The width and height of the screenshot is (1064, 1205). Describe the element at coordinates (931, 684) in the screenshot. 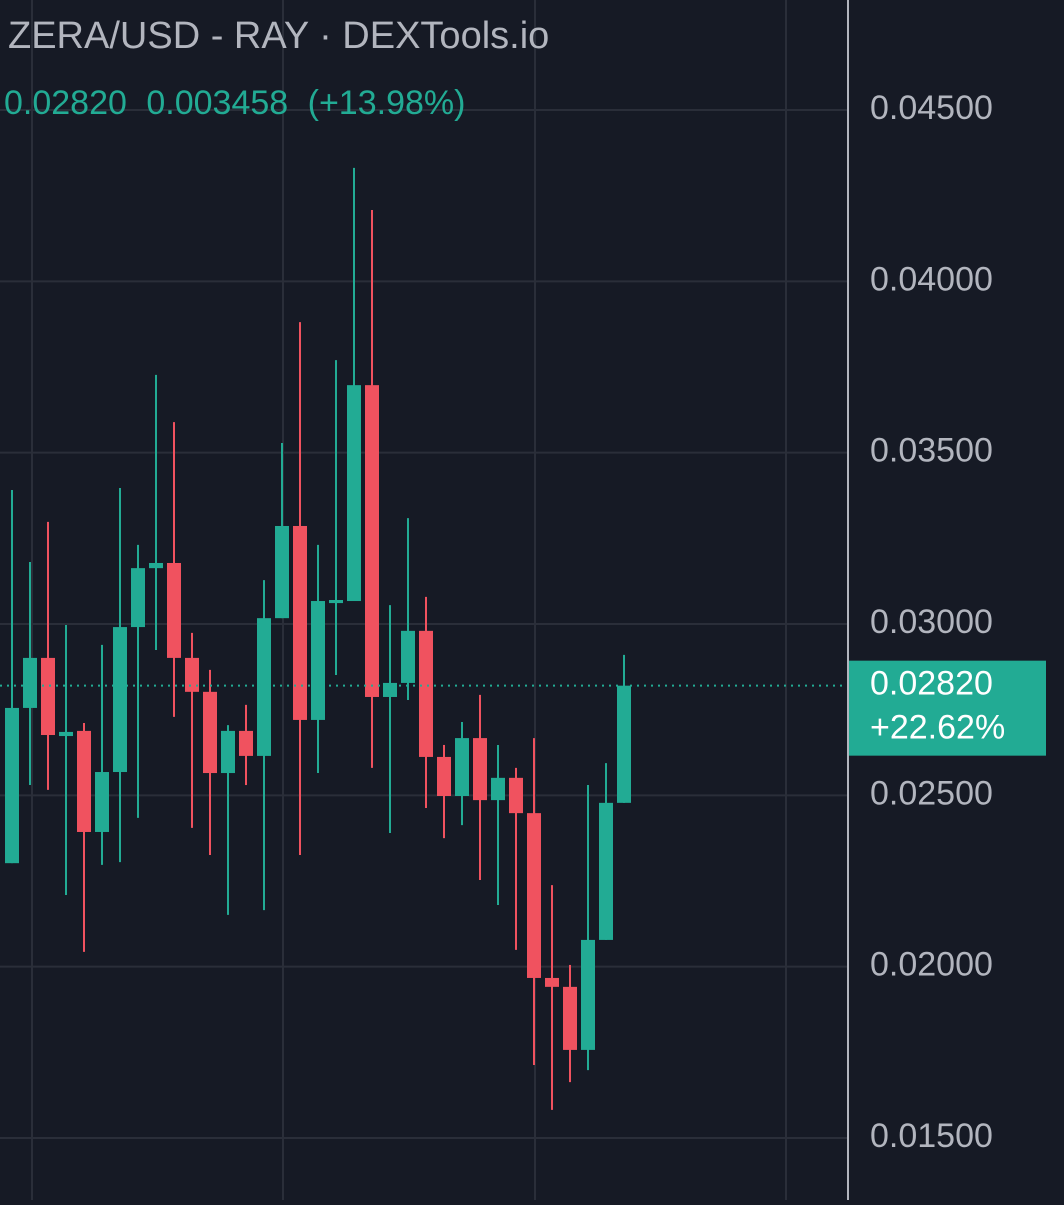

I see `price-tag-value: 0.02820` at that location.